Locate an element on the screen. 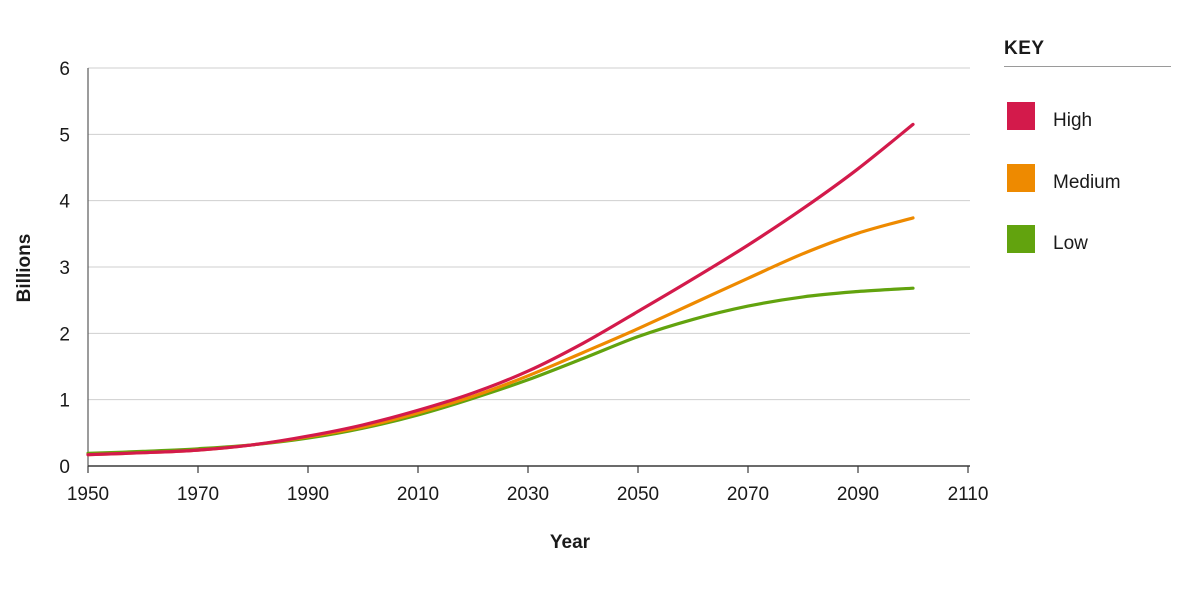 Image resolution: width=1200 pixels, height=600 pixels. y-tick-label-1: 1 is located at coordinates (64, 401).